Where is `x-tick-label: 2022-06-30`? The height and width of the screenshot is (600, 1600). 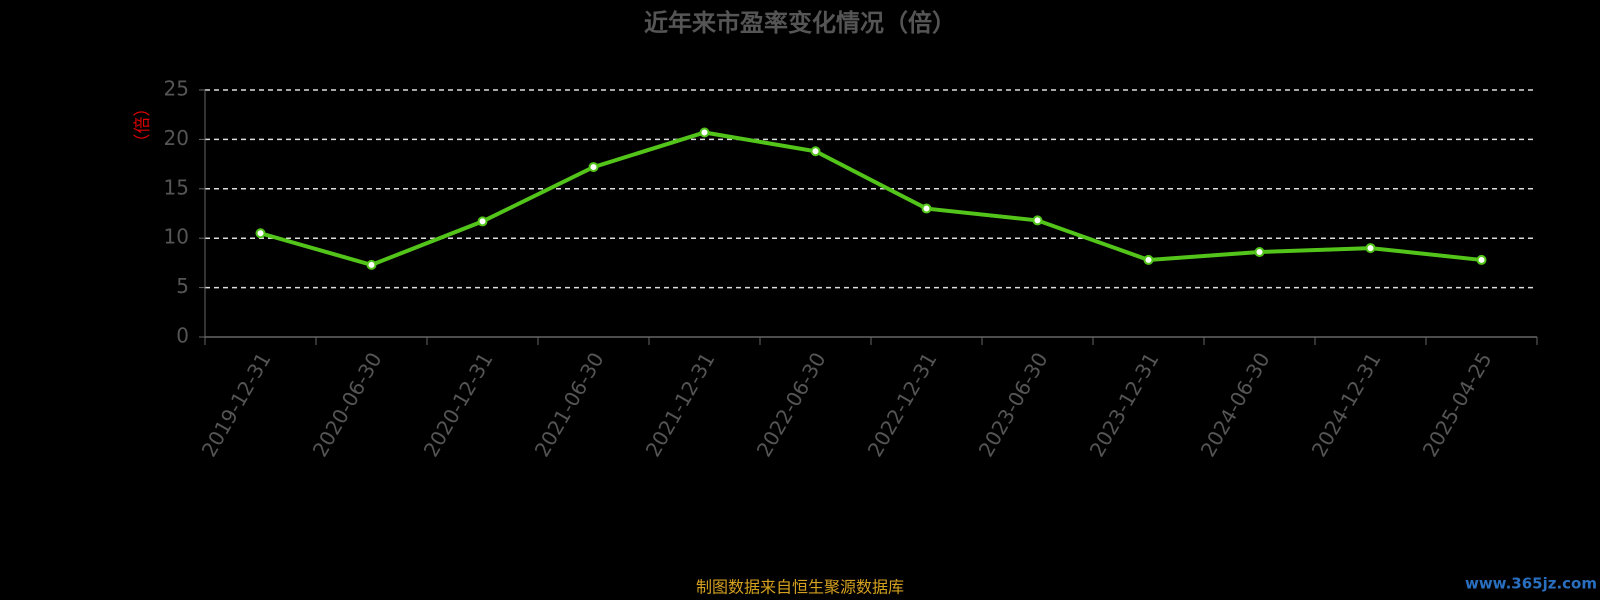
x-tick-label: 2022-06-30 is located at coordinates (791, 404).